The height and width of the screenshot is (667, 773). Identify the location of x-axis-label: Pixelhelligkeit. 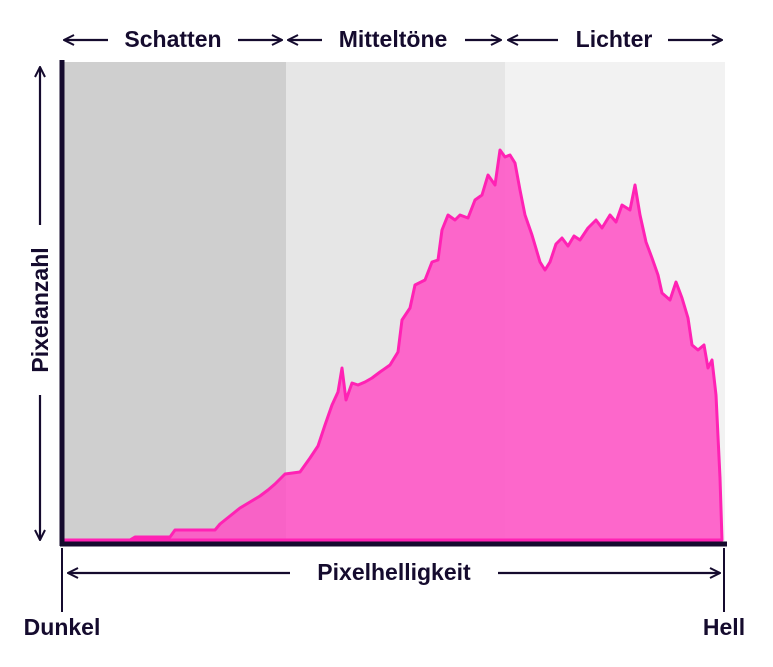
(394, 572).